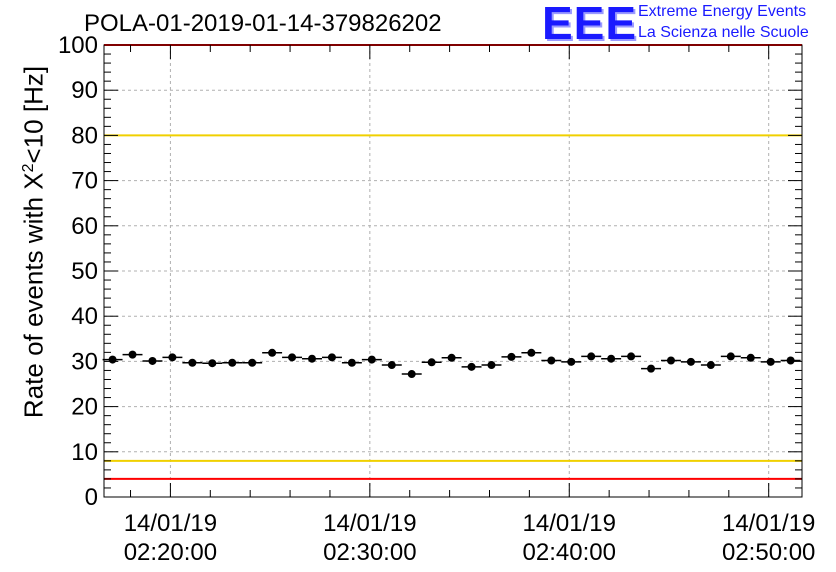 The image size is (836, 572). I want to click on chart-title: POLA-01-2019-01-14-379826202, so click(263, 23).